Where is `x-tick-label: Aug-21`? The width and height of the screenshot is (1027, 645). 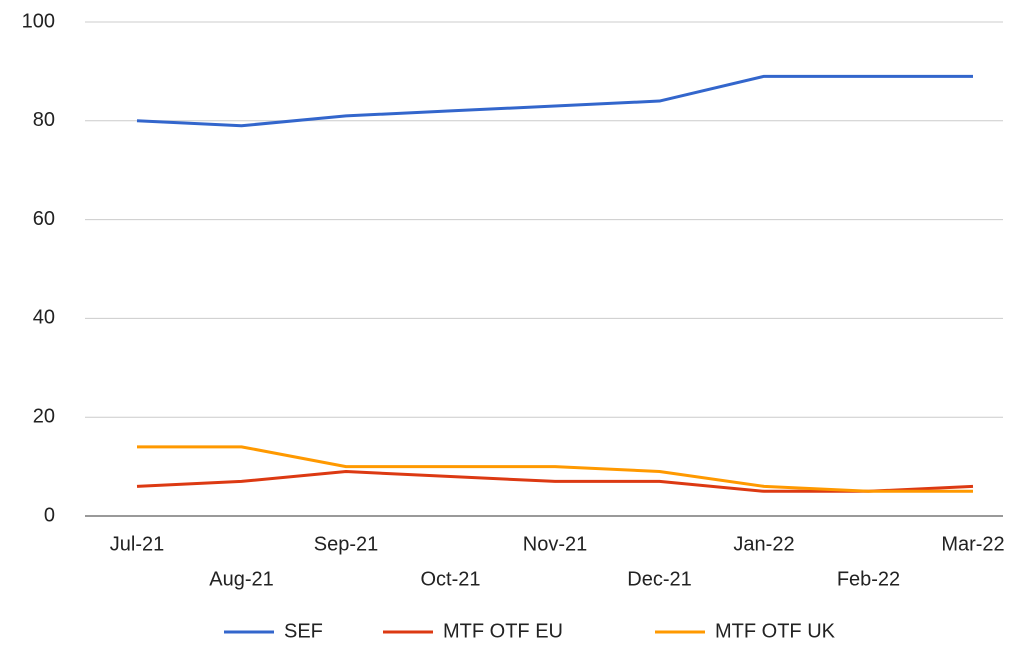 x-tick-label: Aug-21 is located at coordinates (241, 579).